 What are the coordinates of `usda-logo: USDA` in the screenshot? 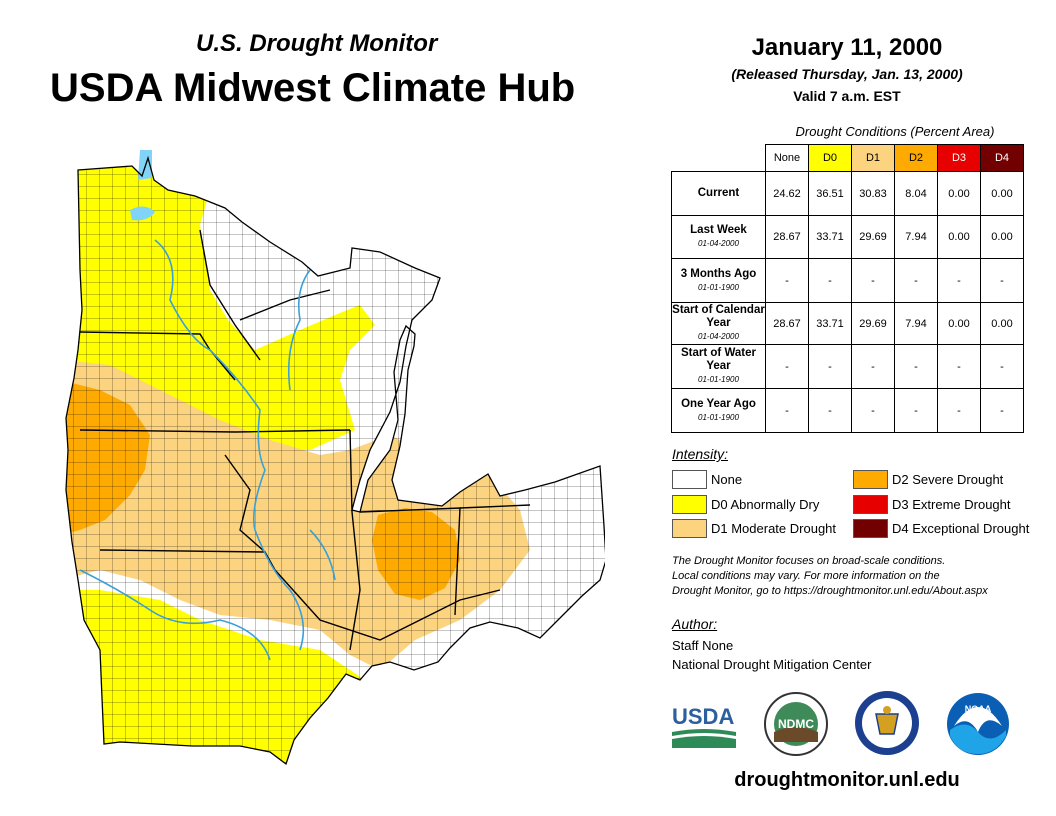 It's located at (704, 726).